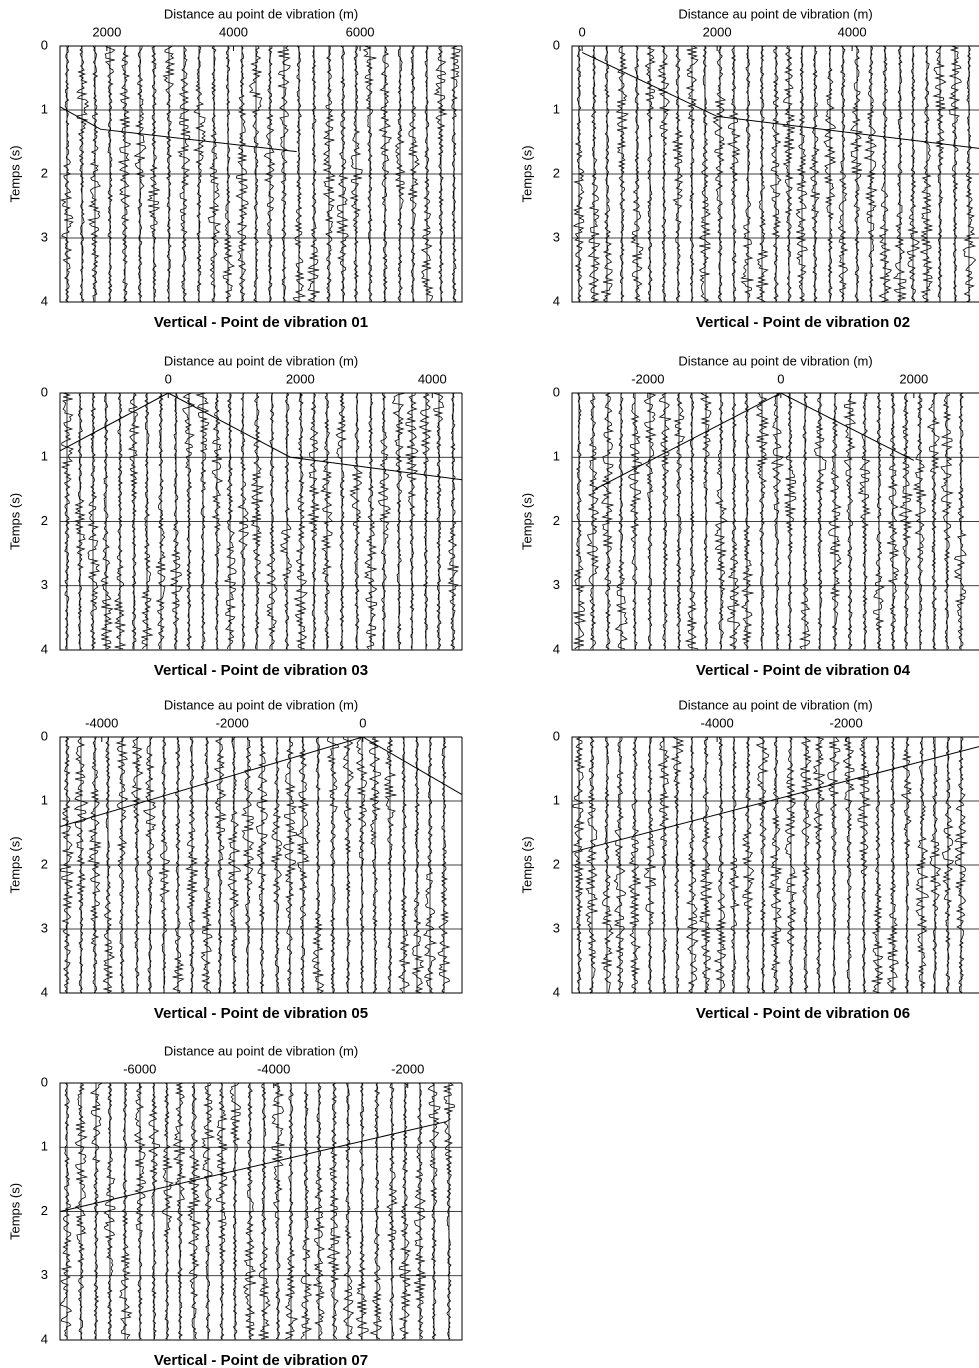  I want to click on chart-title: Vertical - Point de vibration 06, so click(803, 1013).